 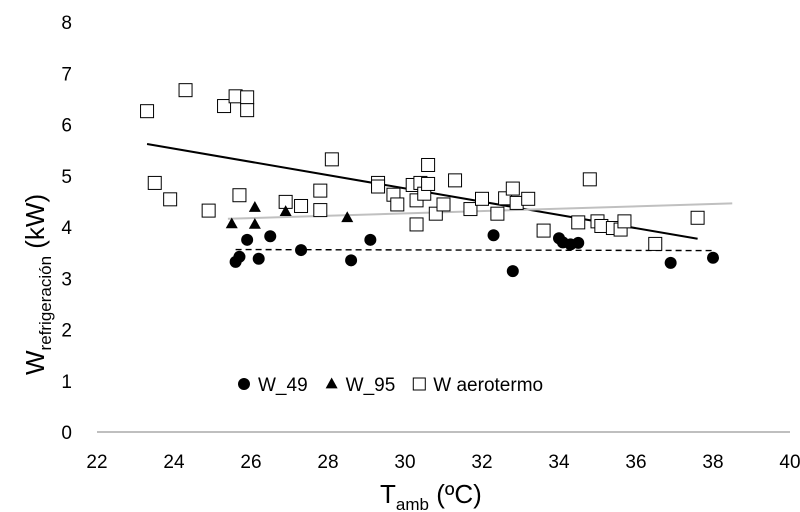 What do you see at coordinates (635, 462) in the screenshot?
I see `x-tick-label: 36` at bounding box center [635, 462].